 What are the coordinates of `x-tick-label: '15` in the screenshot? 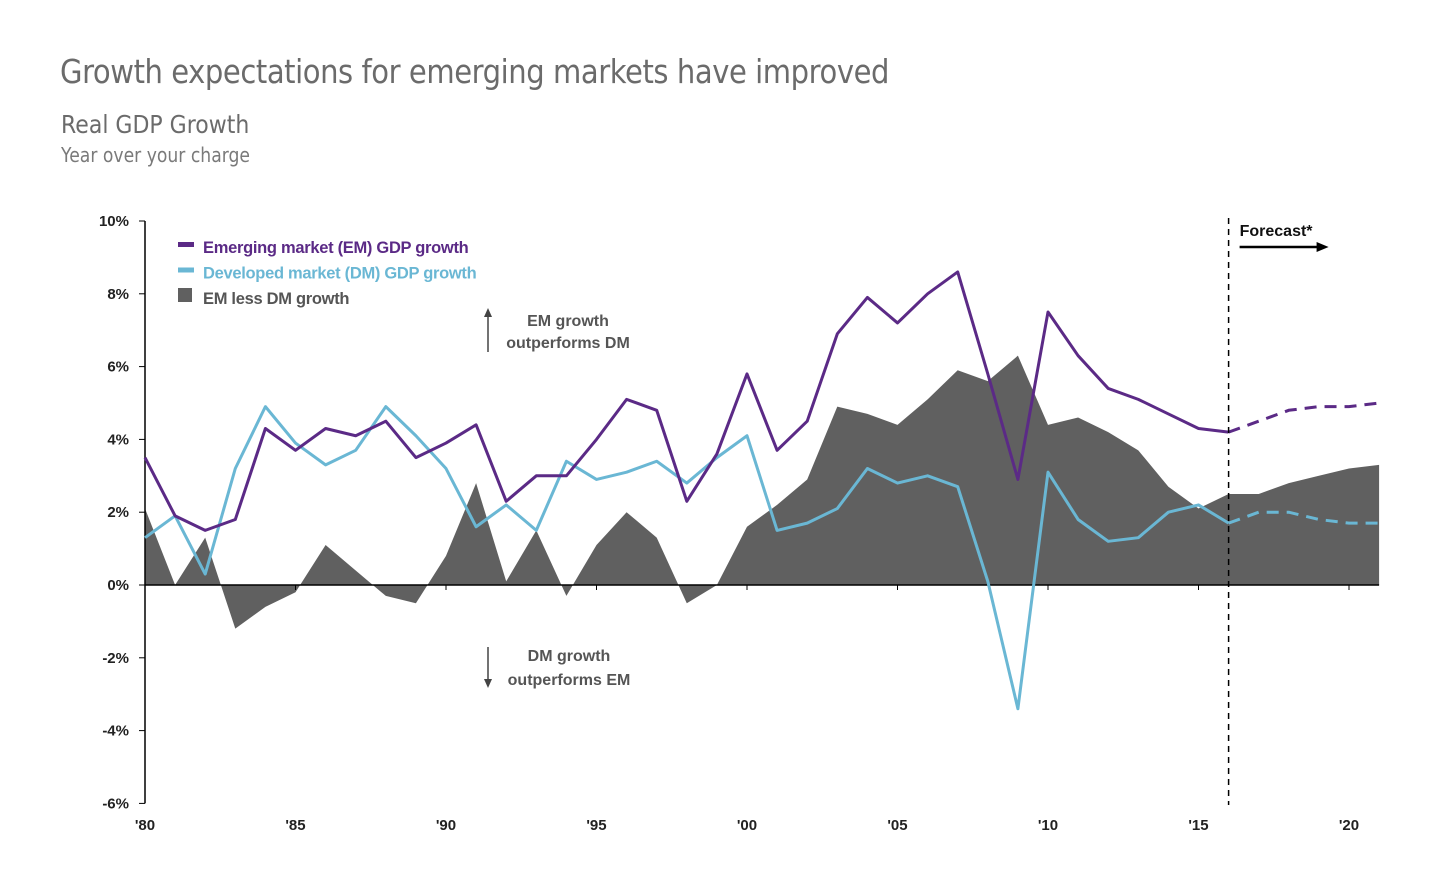 It's located at (1198, 825).